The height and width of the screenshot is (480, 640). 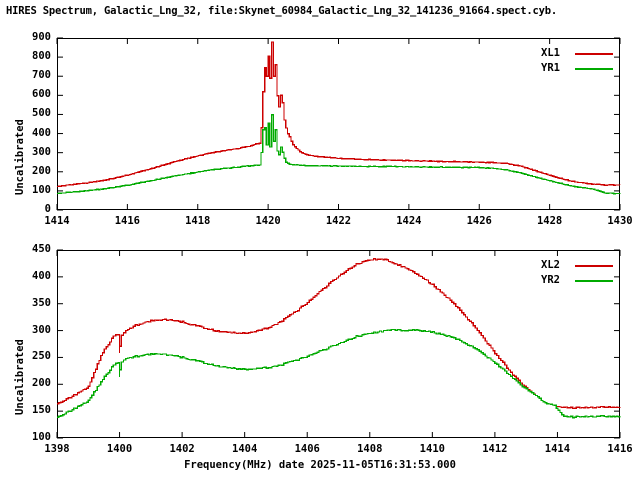 I want to click on y-tick-label: 350, so click(x=41, y=302).